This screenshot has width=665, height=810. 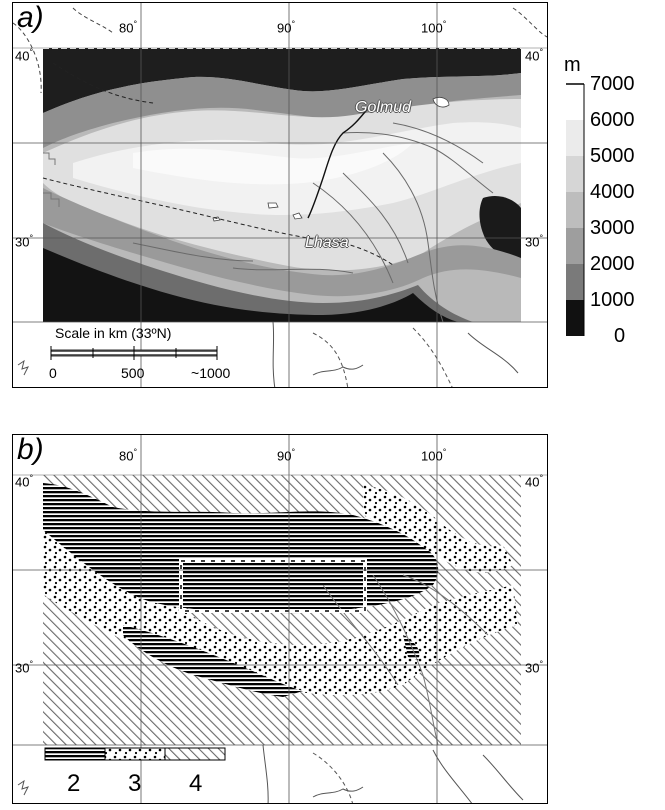 I want to click on lat-tick-40-right: 40°, so click(x=534, y=55).